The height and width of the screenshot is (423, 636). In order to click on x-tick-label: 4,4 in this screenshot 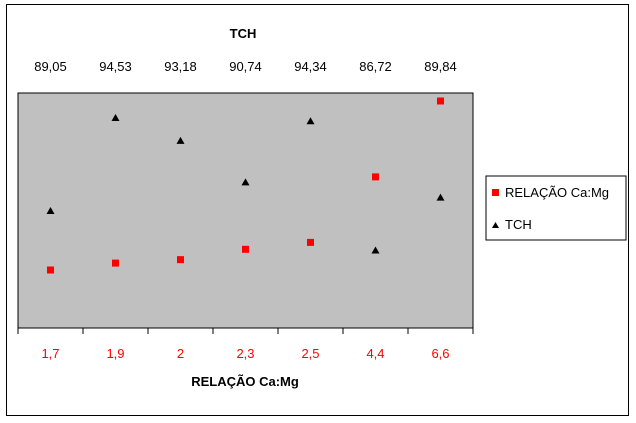, I will do `click(375, 353)`.